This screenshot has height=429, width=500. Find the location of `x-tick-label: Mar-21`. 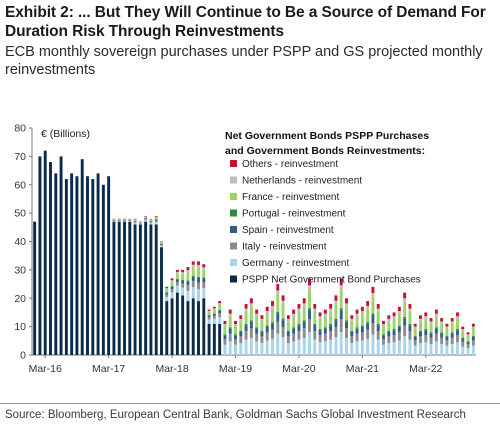

x-tick-label: Mar-21 is located at coordinates (362, 369).